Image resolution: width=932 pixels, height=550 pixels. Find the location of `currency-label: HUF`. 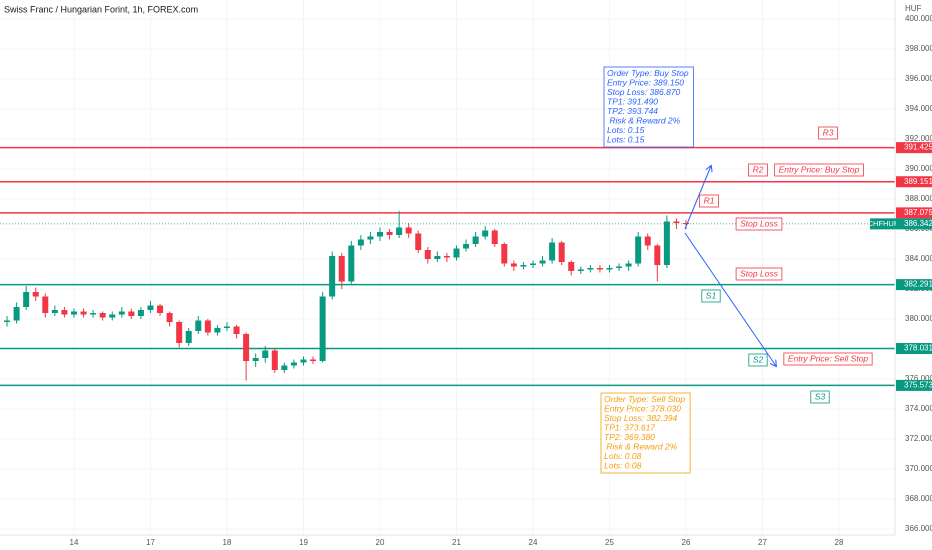

currency-label: HUF is located at coordinates (913, 8).